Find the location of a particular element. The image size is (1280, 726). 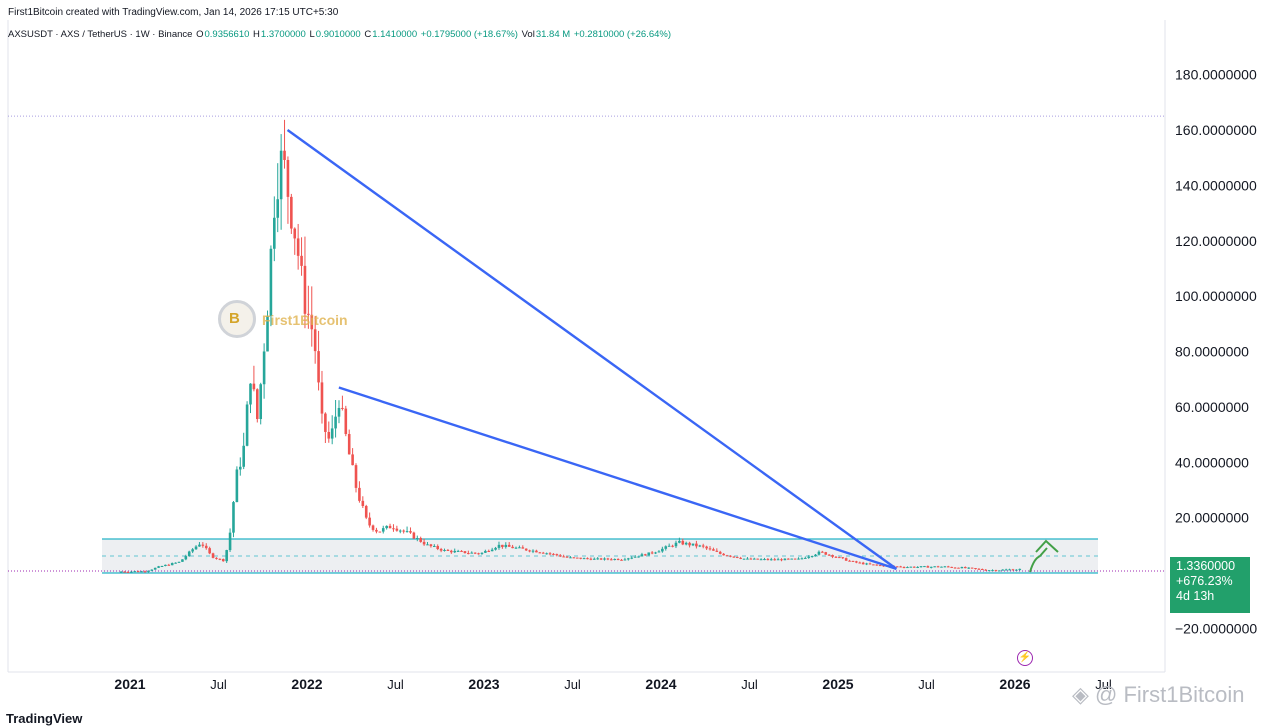

lightning-icon: ⚡ is located at coordinates (1025, 658).